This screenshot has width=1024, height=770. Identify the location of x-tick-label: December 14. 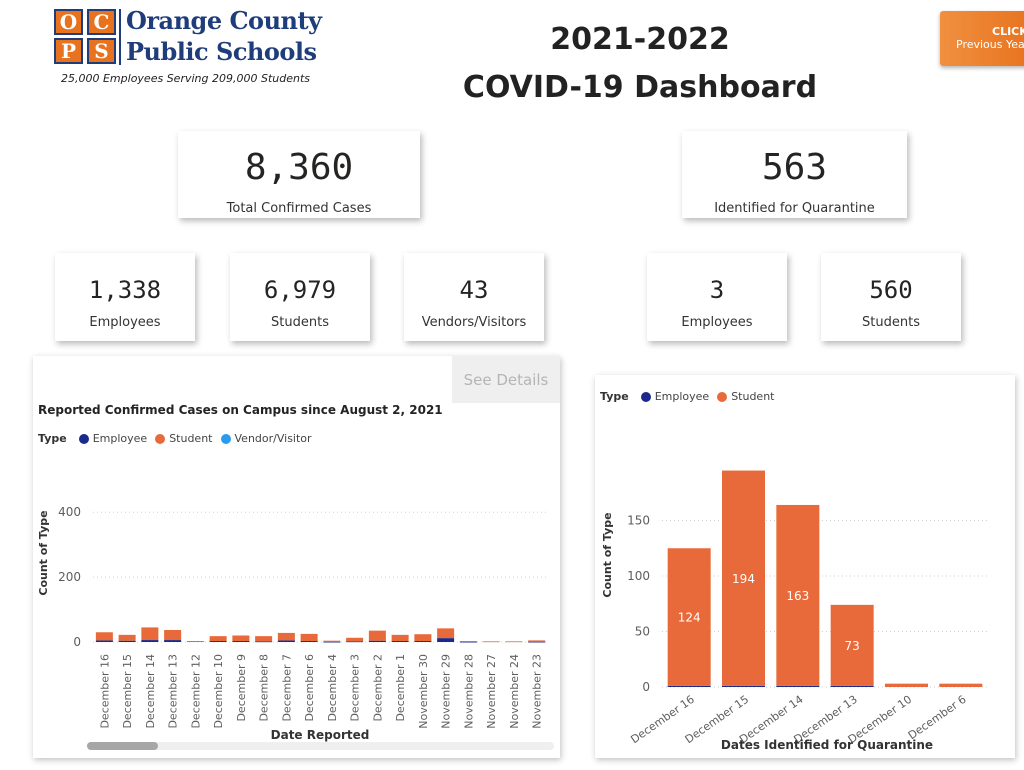
(150, 691).